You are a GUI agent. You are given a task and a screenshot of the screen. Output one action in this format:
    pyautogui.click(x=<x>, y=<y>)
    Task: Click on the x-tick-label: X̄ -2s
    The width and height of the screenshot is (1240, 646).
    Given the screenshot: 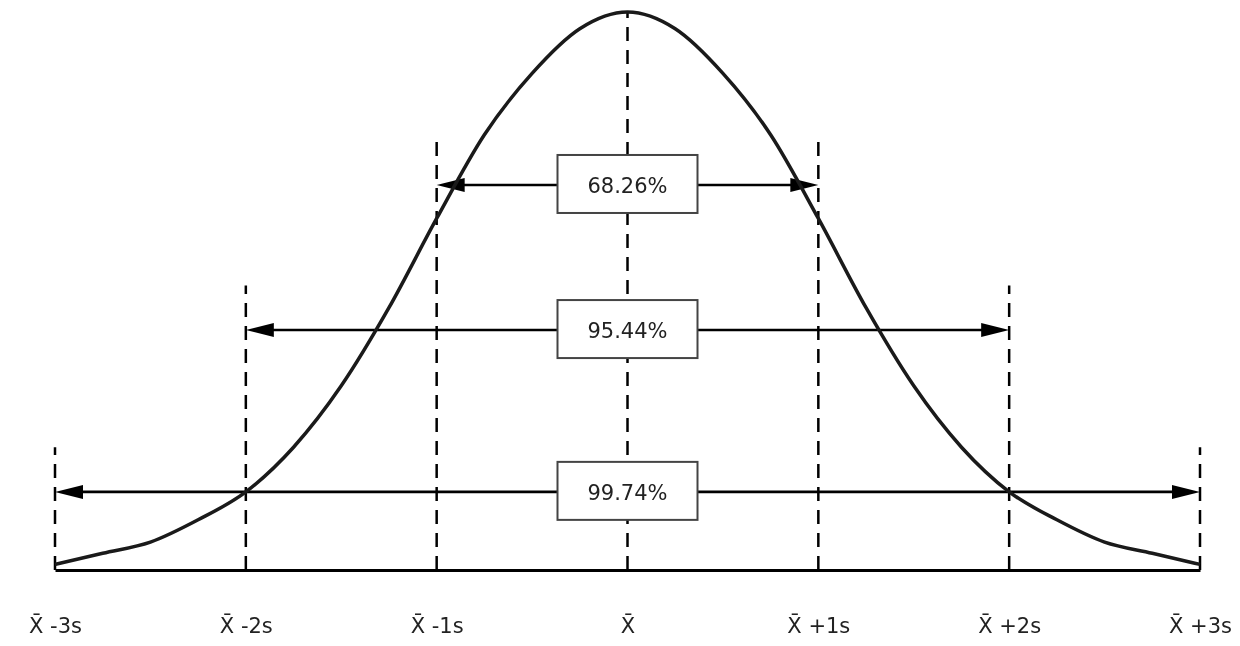 What is the action you would take?
    pyautogui.click(x=246, y=625)
    